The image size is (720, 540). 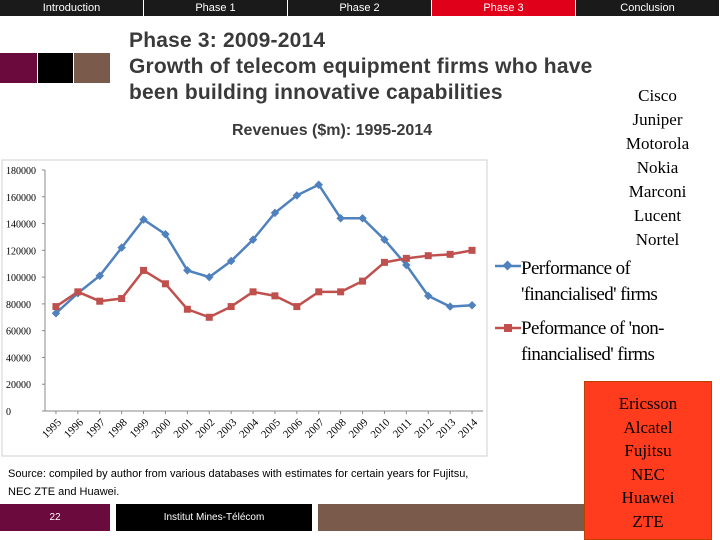 What do you see at coordinates (657, 215) in the screenshot?
I see `firm-name: Lucent` at bounding box center [657, 215].